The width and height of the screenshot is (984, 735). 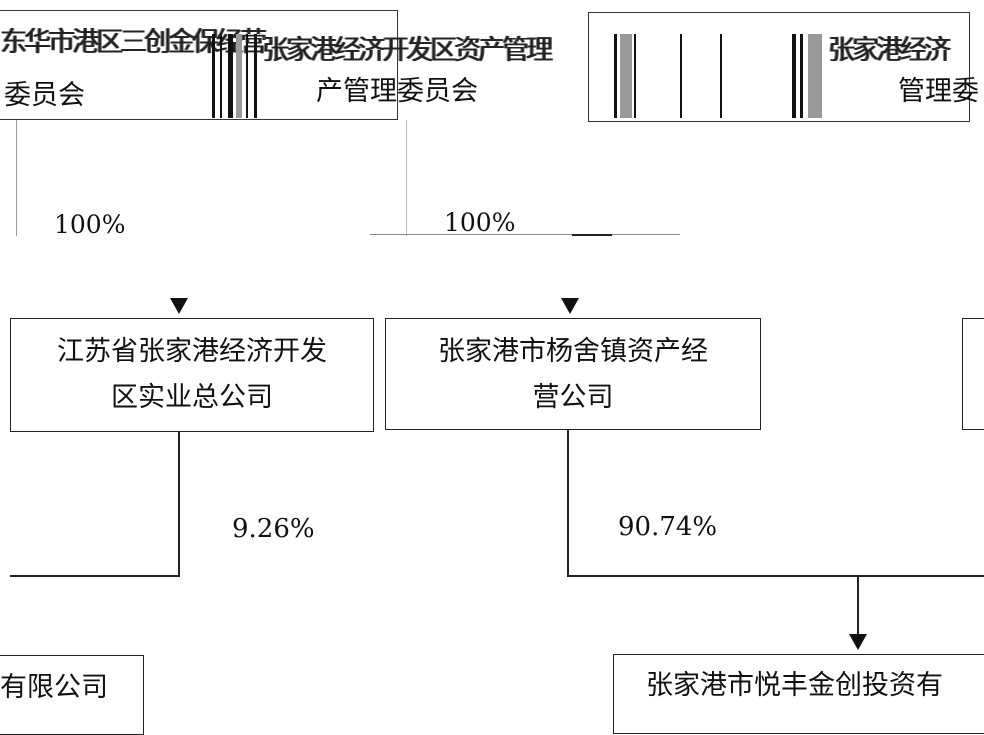 I want to click on arrow-head-to-yangshe, so click(x=570, y=306).